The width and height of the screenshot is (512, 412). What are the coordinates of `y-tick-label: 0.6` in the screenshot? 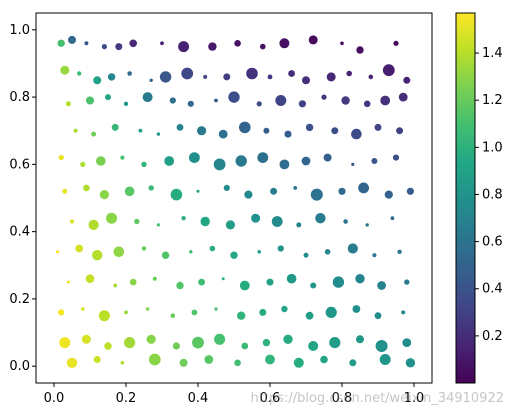 It's located at (19, 164).